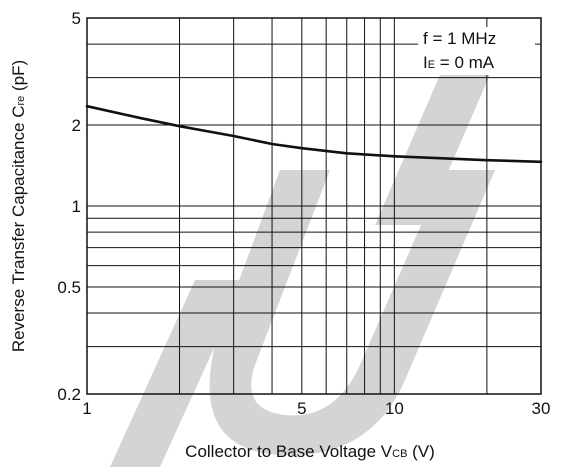 The height and width of the screenshot is (472, 561). I want to click on x-tick-label: 30, so click(541, 408).